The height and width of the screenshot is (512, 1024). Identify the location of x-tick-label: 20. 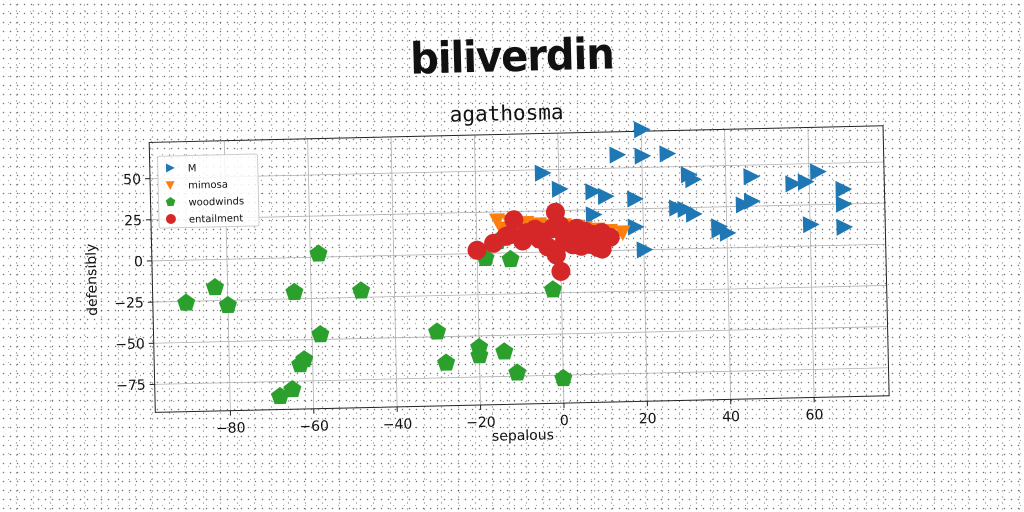
(648, 419).